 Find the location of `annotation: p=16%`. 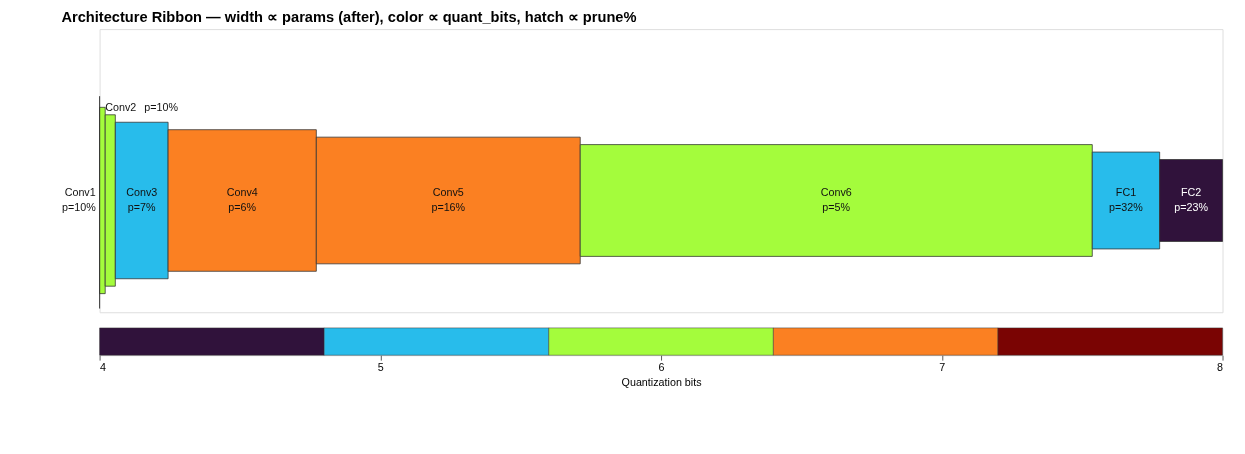

annotation: p=16% is located at coordinates (448, 207).